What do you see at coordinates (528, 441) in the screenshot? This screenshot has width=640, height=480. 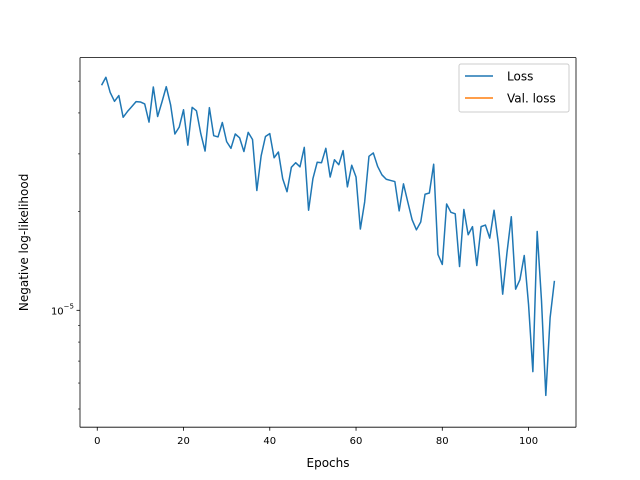 I see `x-tick-label: 100` at bounding box center [528, 441].